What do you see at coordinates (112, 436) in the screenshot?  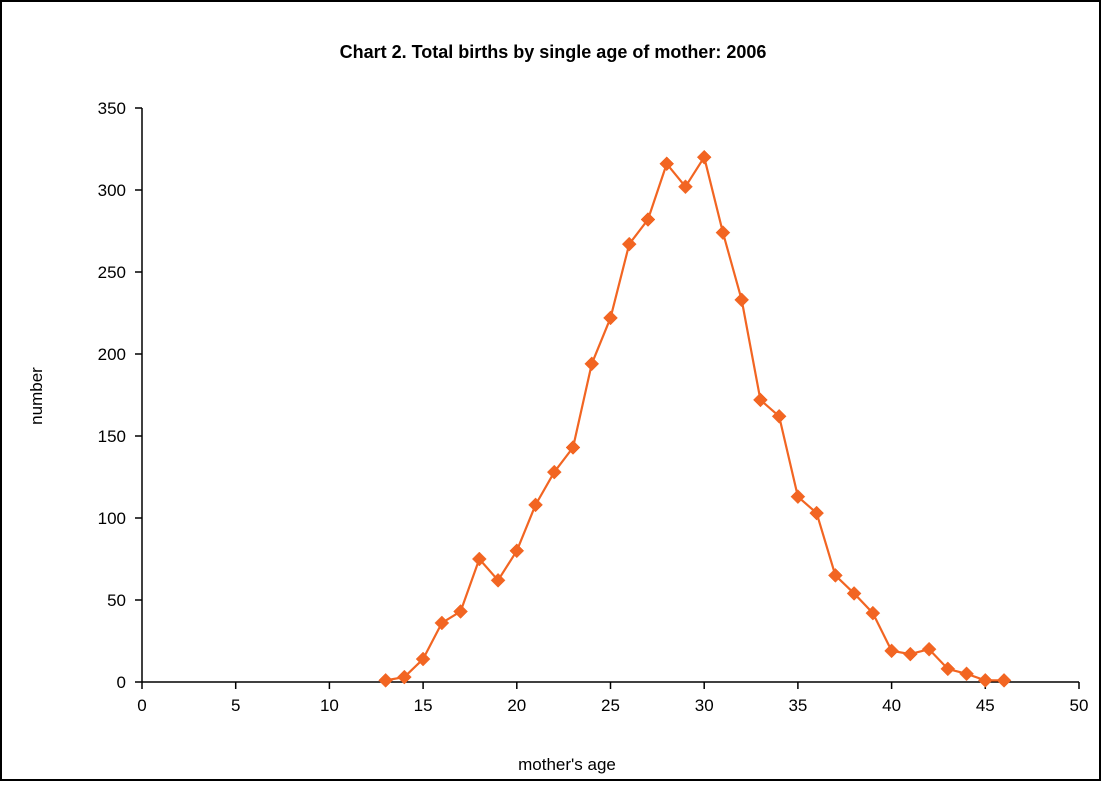 I see `y-tick-label: 150` at bounding box center [112, 436].